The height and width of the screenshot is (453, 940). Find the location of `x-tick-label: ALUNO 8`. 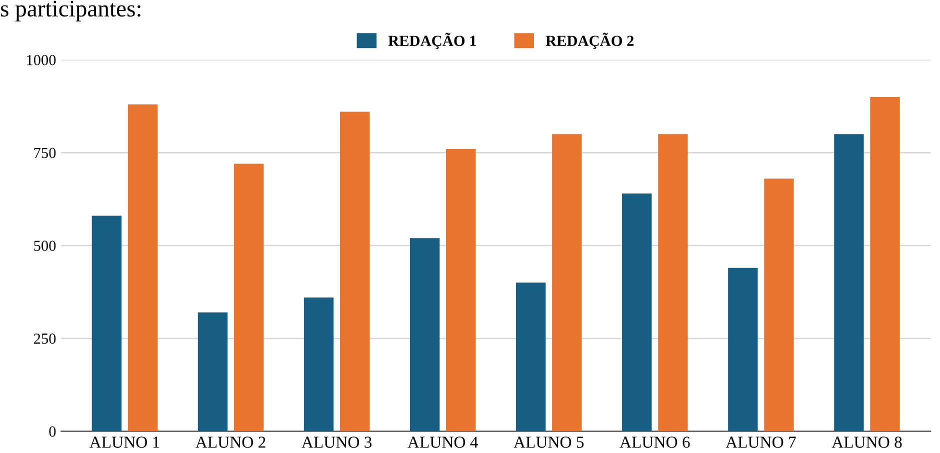

x-tick-label: ALUNO 8 is located at coordinates (867, 442).